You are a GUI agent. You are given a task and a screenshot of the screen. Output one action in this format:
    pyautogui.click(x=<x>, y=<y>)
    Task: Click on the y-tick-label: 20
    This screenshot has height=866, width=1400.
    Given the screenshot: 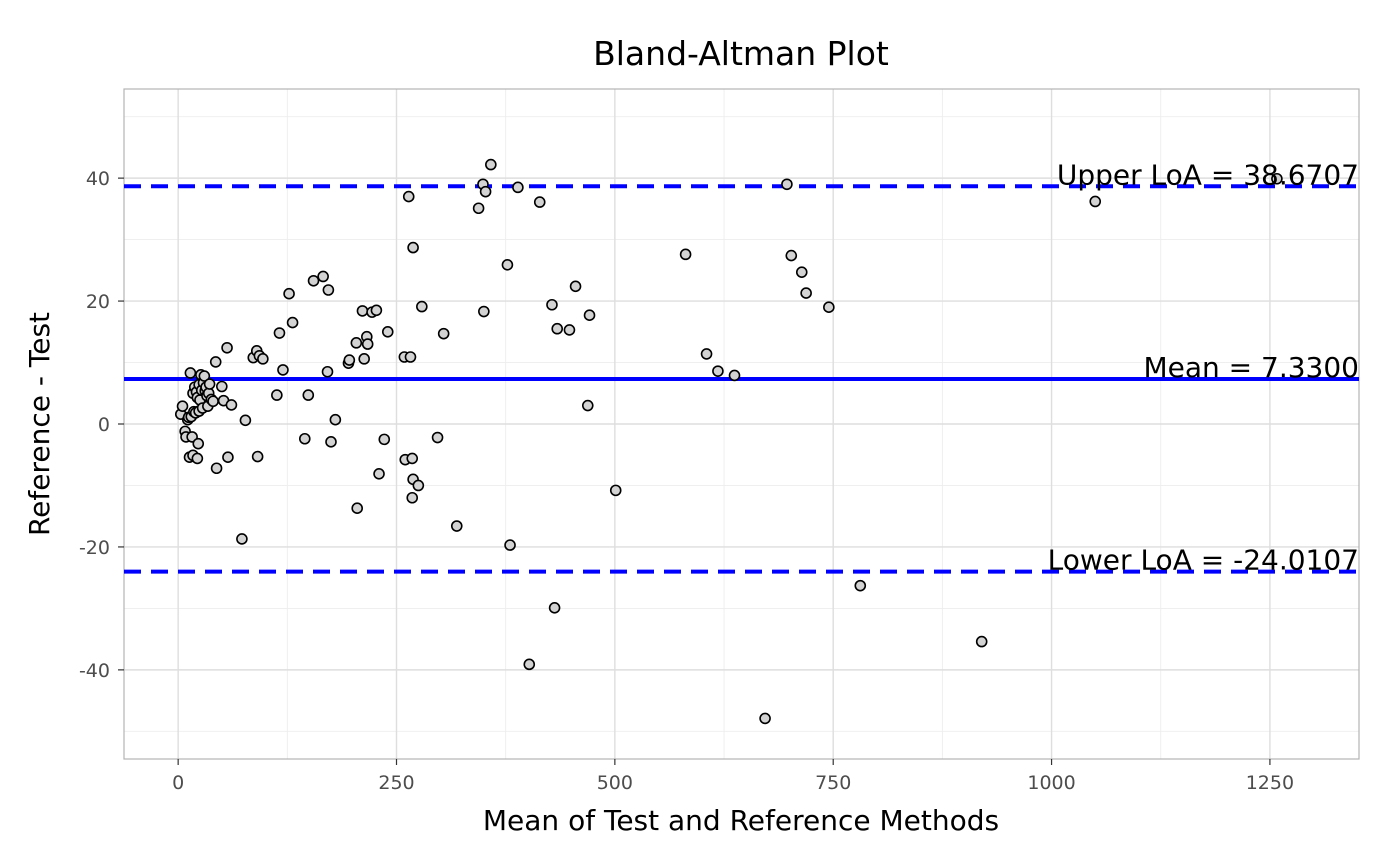 What is the action you would take?
    pyautogui.click(x=98, y=302)
    